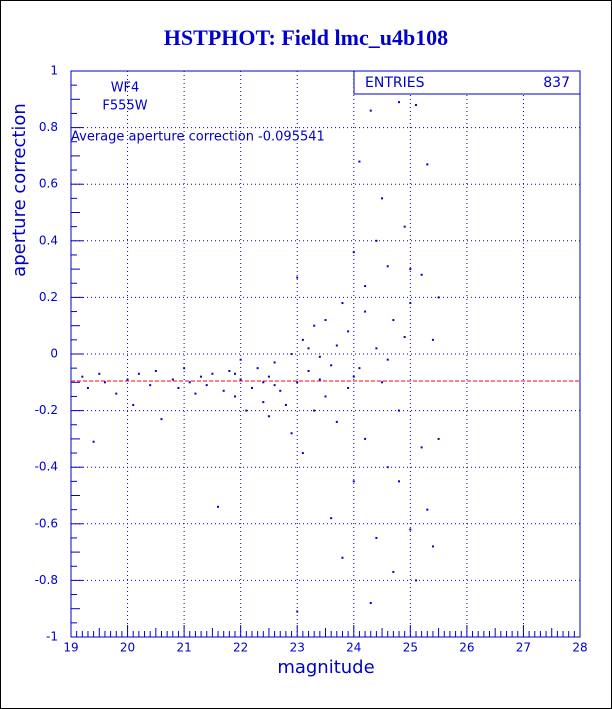  Describe the element at coordinates (523, 648) in the screenshot. I see `x-tick-label: 27` at that location.